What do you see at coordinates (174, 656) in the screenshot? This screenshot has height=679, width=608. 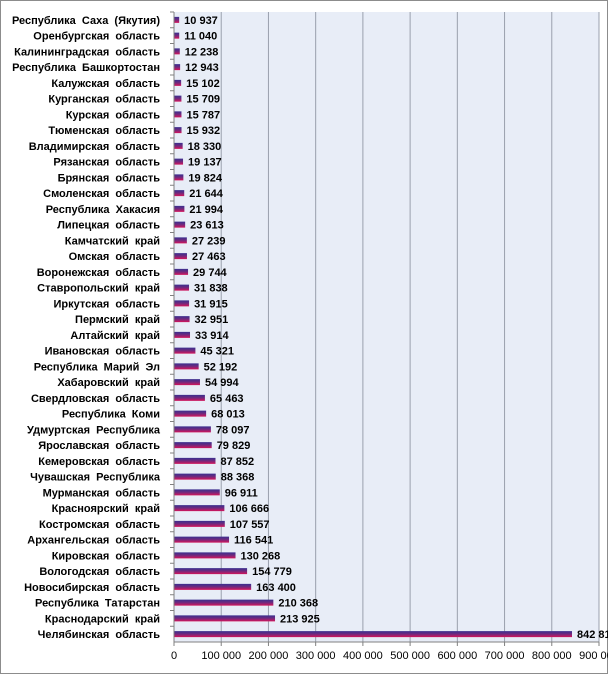 I see `x-tick-label: 0` at bounding box center [174, 656].